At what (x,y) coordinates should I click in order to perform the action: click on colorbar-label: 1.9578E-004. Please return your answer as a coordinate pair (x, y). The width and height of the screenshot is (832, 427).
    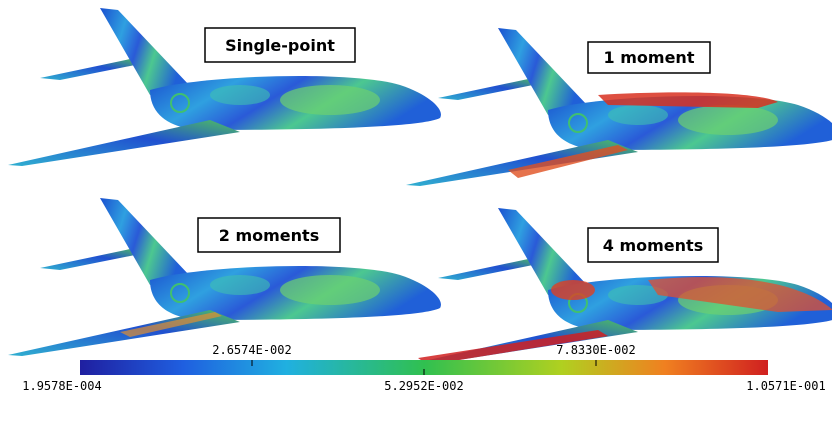
    Looking at the image, I should click on (61, 386).